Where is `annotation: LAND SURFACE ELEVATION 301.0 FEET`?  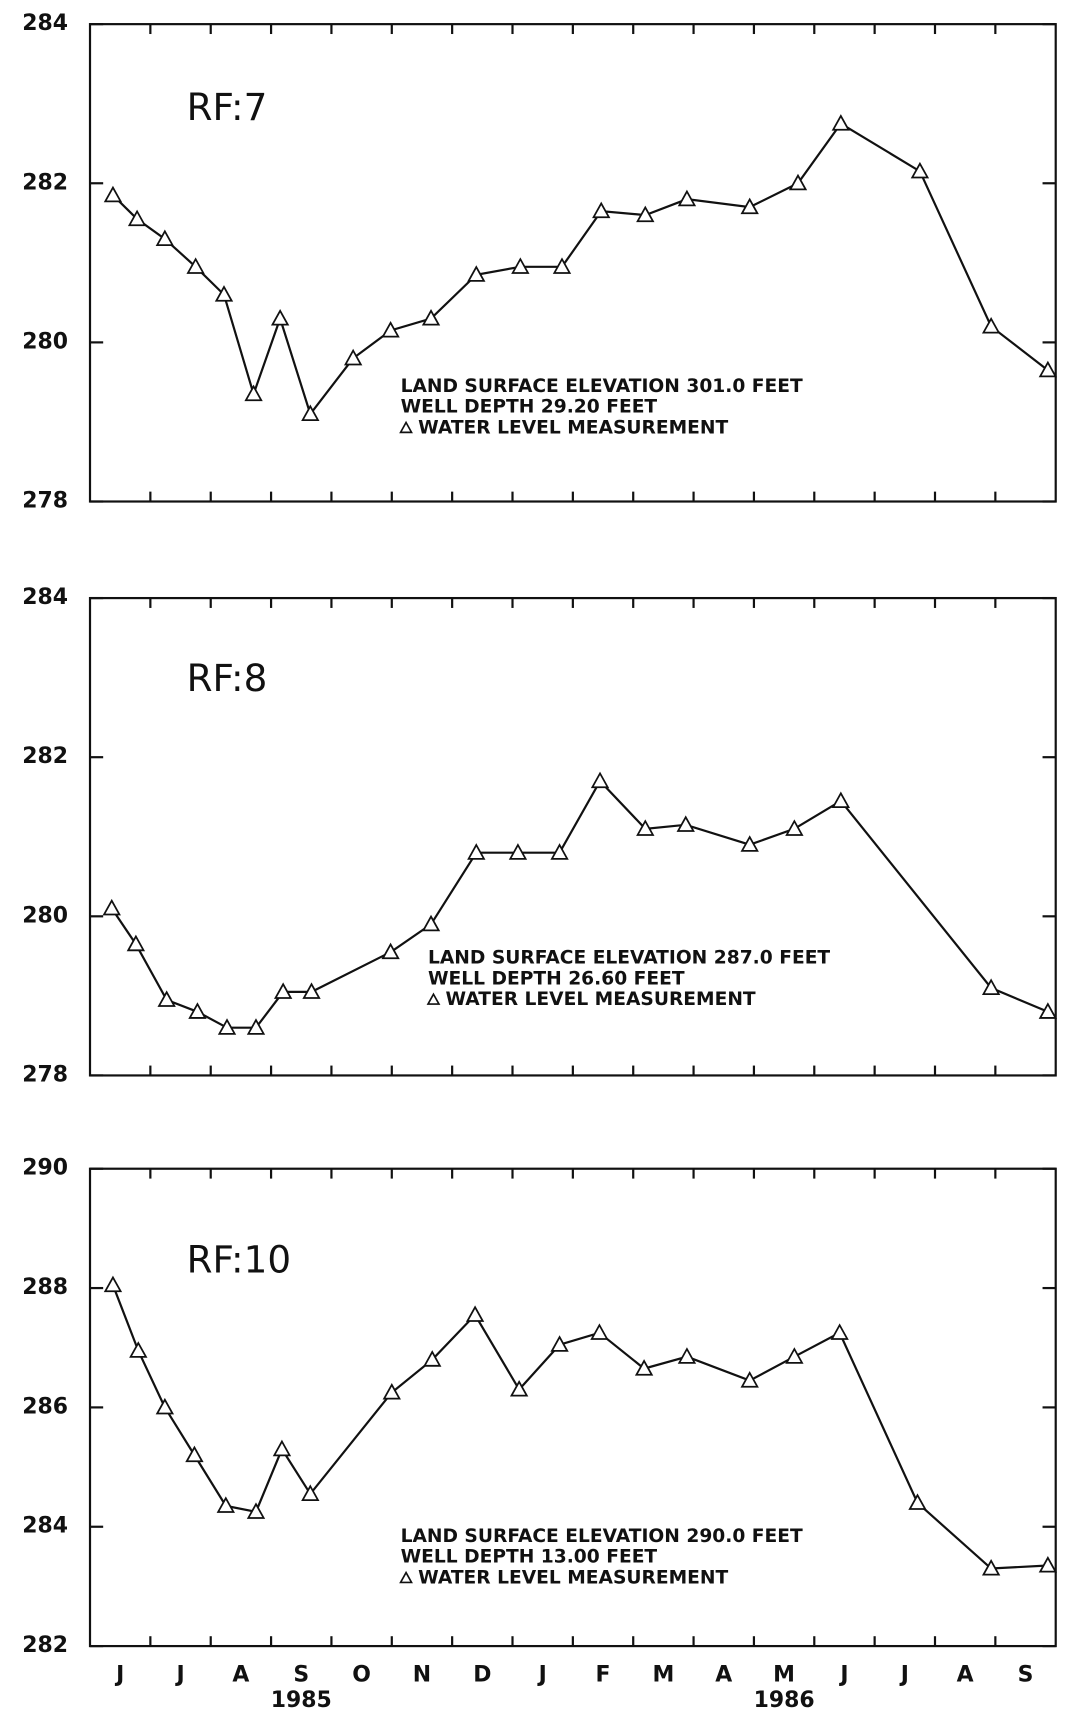 annotation: LAND SURFACE ELEVATION 301.0 FEET is located at coordinates (602, 386).